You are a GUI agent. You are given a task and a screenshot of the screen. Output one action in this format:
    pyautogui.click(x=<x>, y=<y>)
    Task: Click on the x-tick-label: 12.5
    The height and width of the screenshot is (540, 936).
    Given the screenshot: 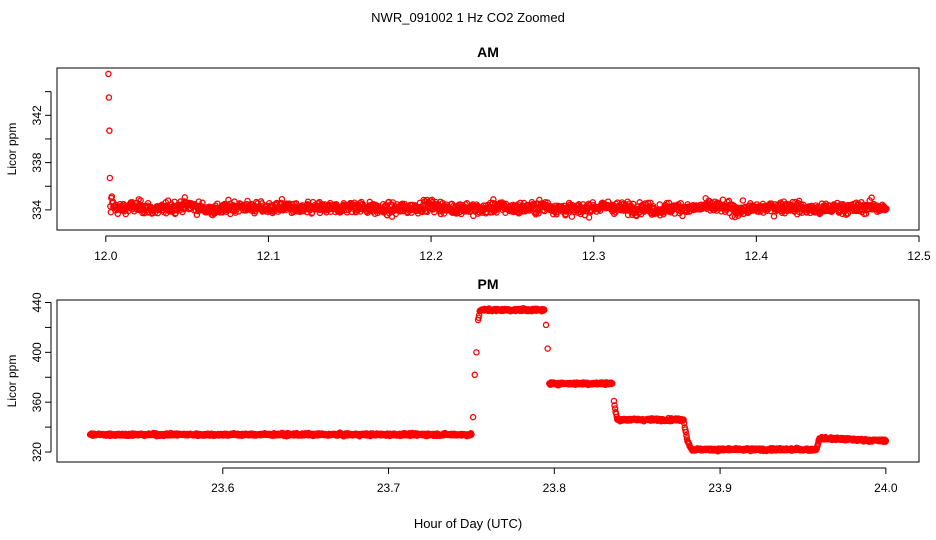 What is the action you would take?
    pyautogui.click(x=919, y=256)
    